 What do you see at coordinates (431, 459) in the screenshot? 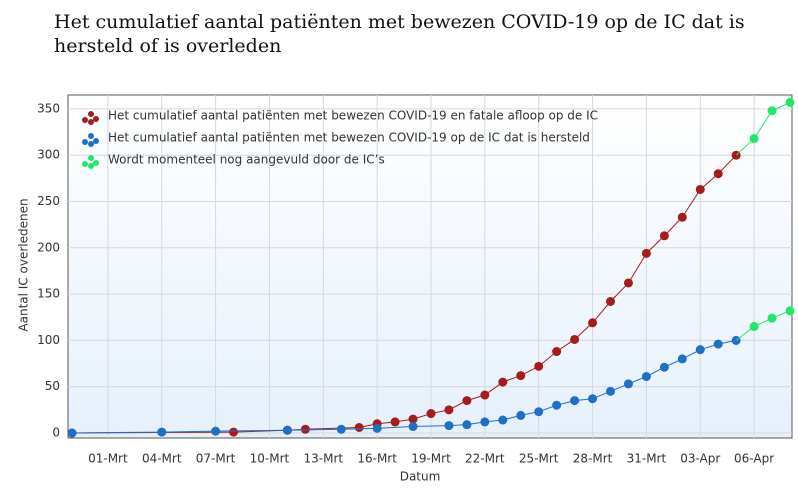
I see `x-tick-label: 19-Mrt` at bounding box center [431, 459].